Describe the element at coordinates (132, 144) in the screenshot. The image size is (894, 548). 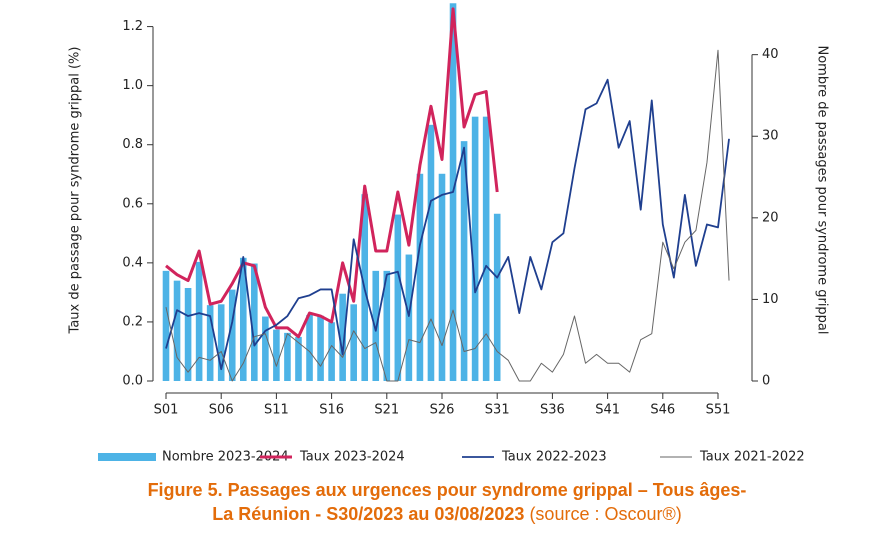
I see `y-tick-label: 0.8` at that location.